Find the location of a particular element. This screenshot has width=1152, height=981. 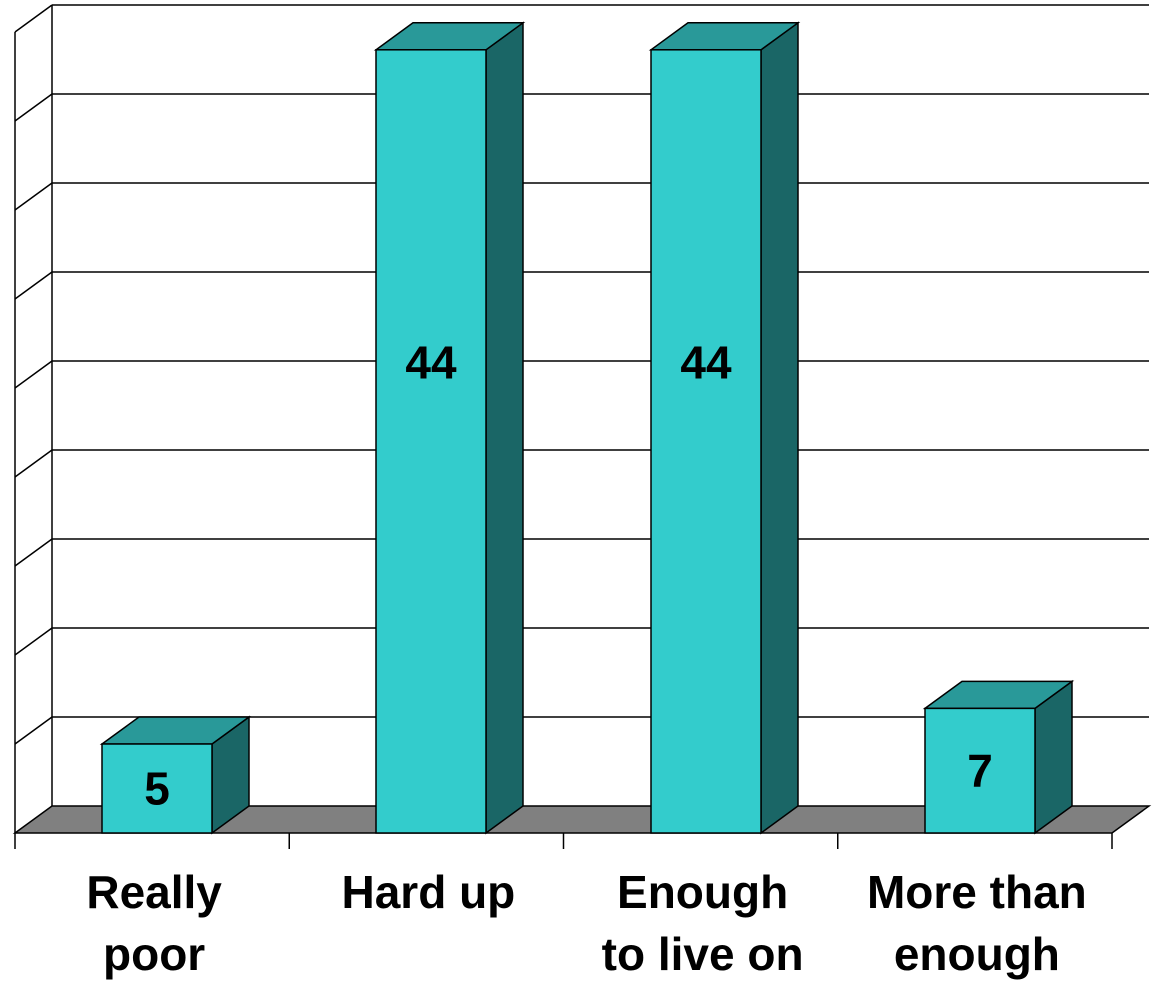

category-label-line: Hard up is located at coordinates (428, 892).